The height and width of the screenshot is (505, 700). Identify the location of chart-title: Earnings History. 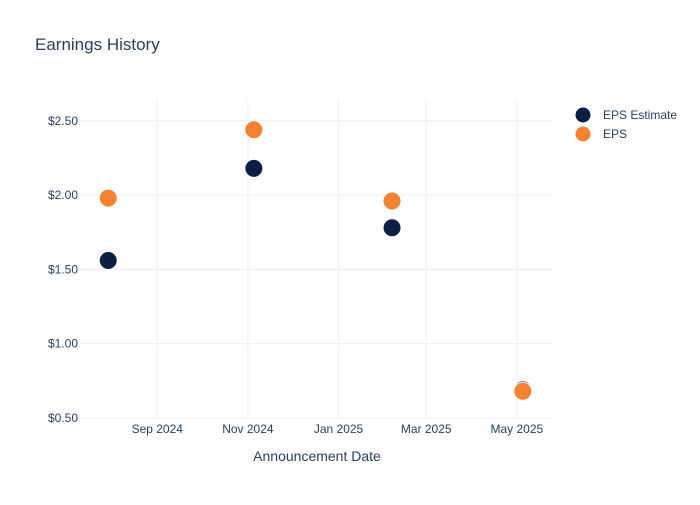
(97, 44).